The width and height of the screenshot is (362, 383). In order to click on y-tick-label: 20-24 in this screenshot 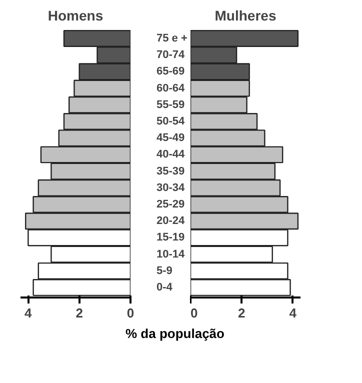, I will do `click(171, 221)`.